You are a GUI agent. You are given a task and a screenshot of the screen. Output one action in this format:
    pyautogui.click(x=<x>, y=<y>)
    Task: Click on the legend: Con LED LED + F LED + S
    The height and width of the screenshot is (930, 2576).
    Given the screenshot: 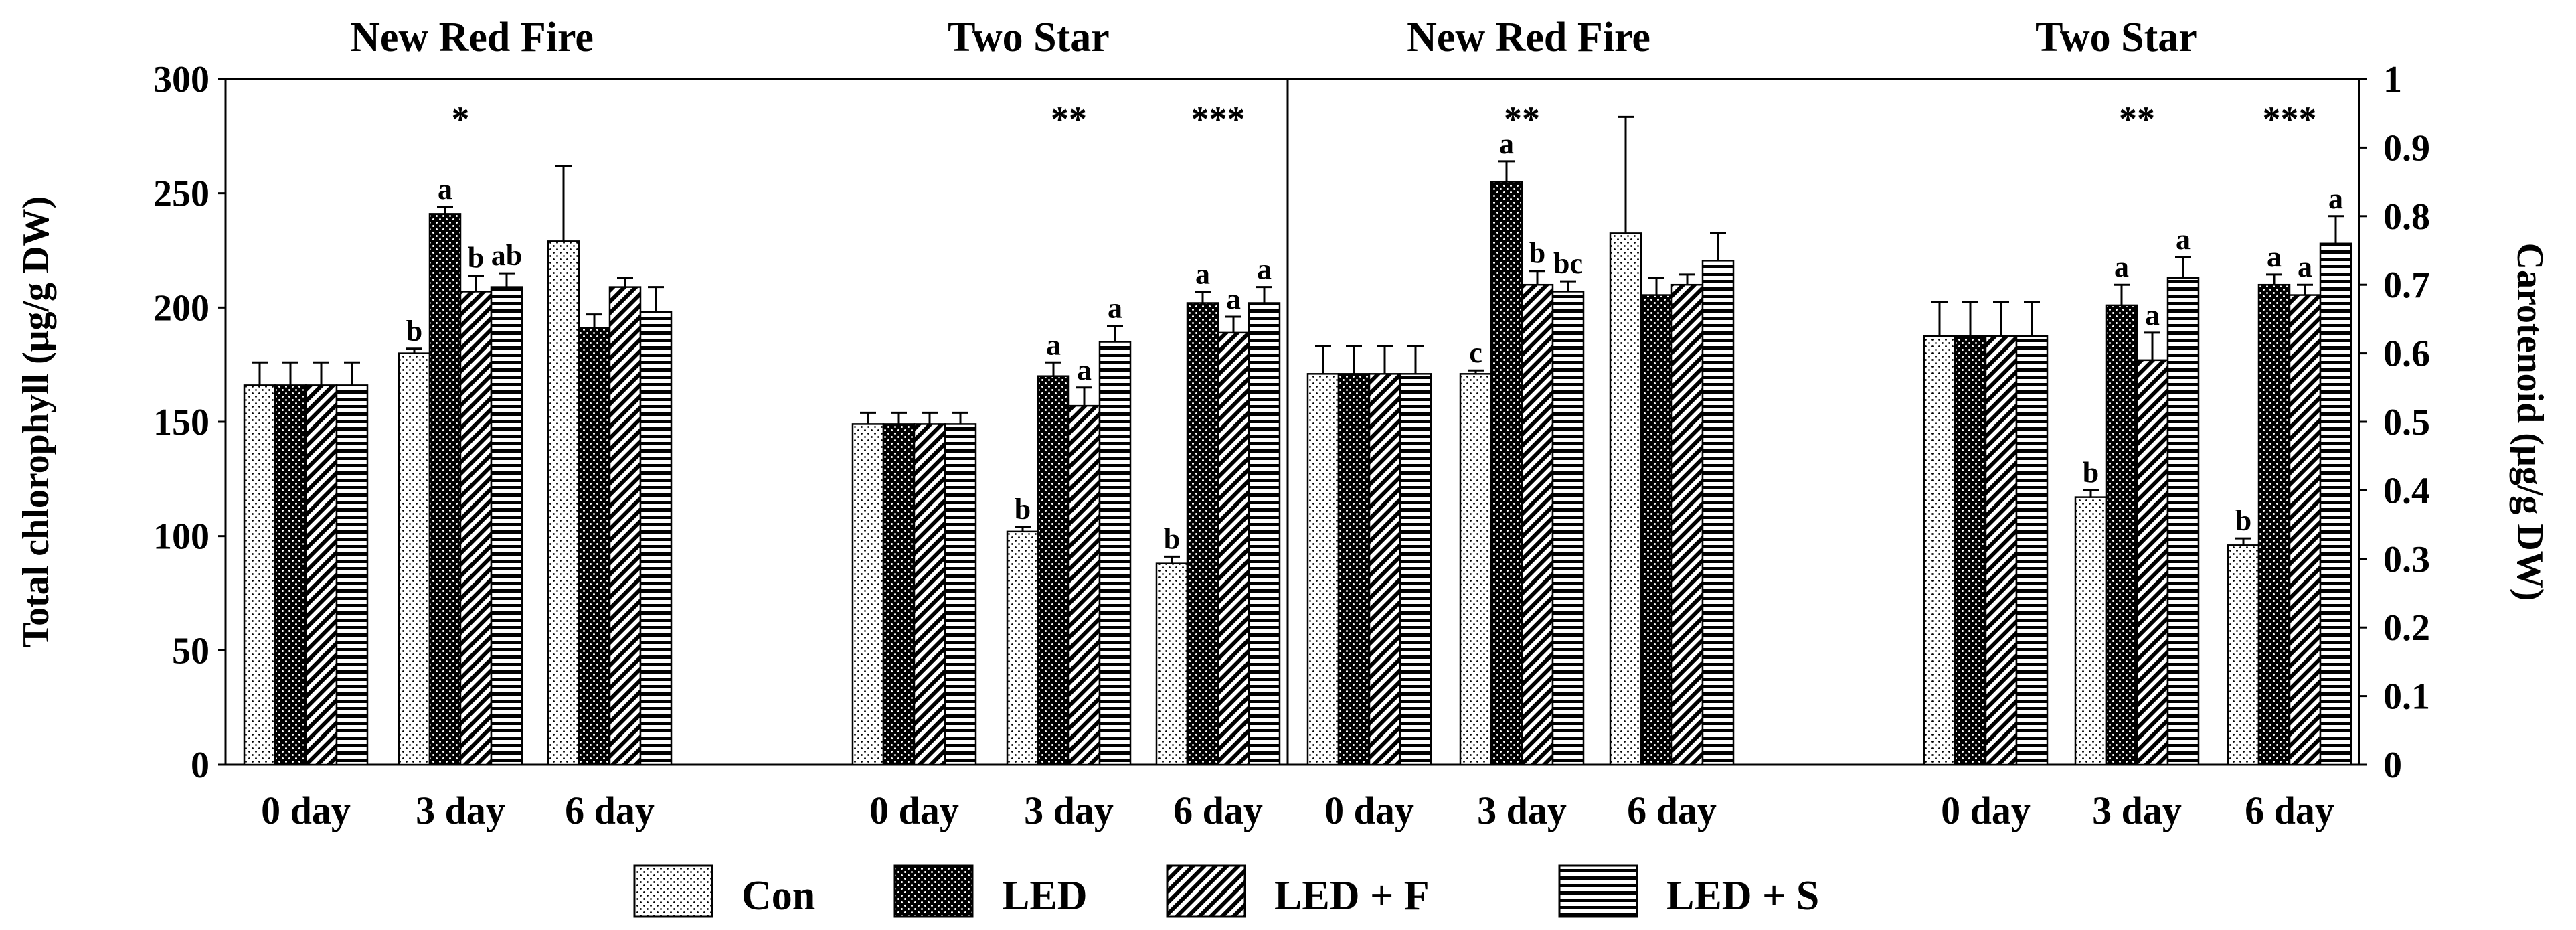 What is the action you would take?
    pyautogui.click(x=1226, y=892)
    